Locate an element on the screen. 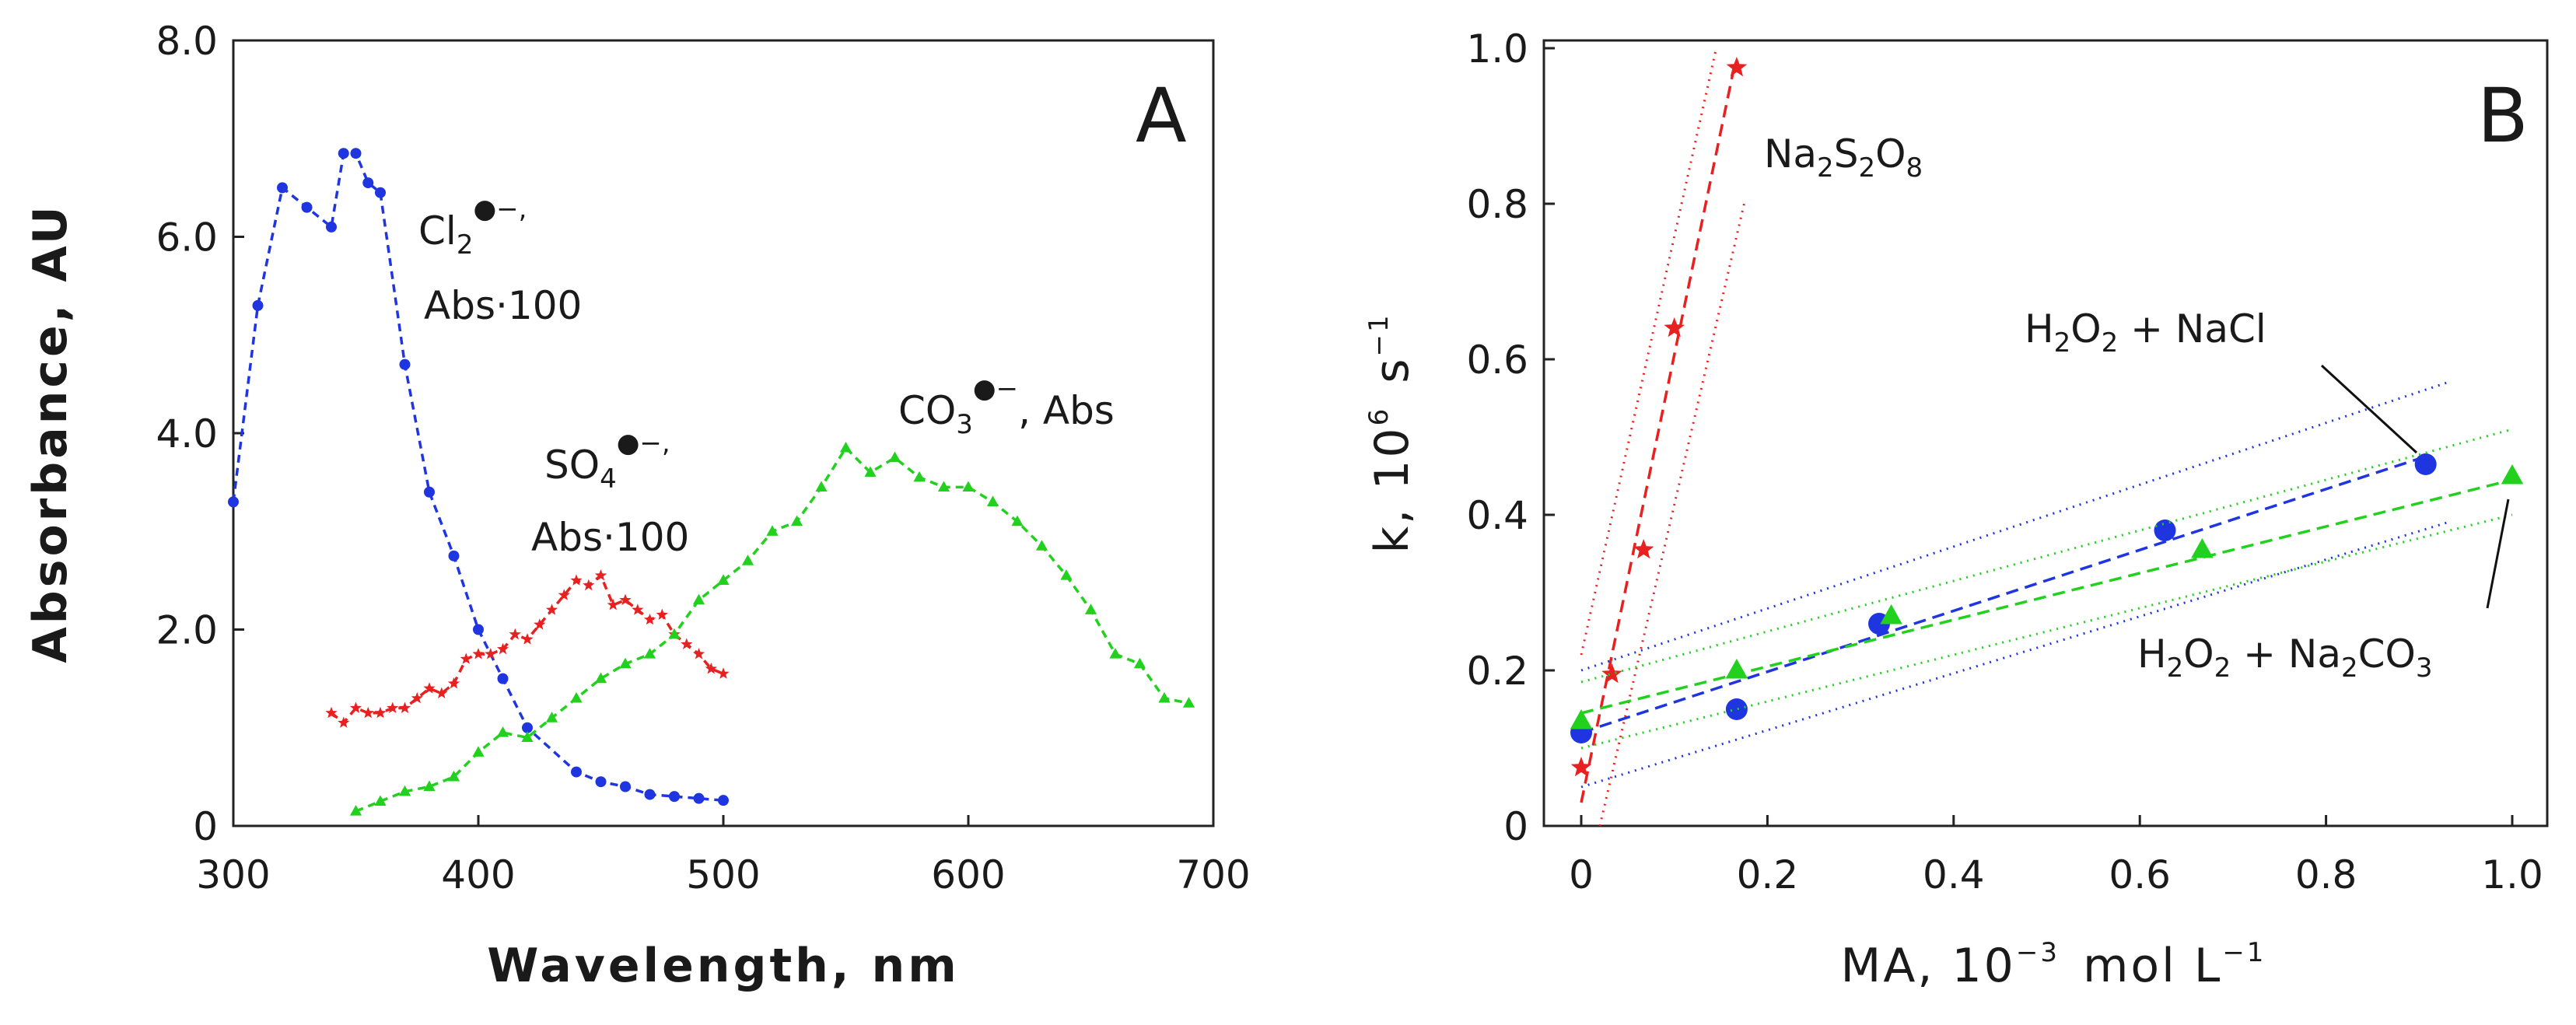 This screenshot has width=2576, height=1025. so4-label: SO4●−, is located at coordinates (607, 462).